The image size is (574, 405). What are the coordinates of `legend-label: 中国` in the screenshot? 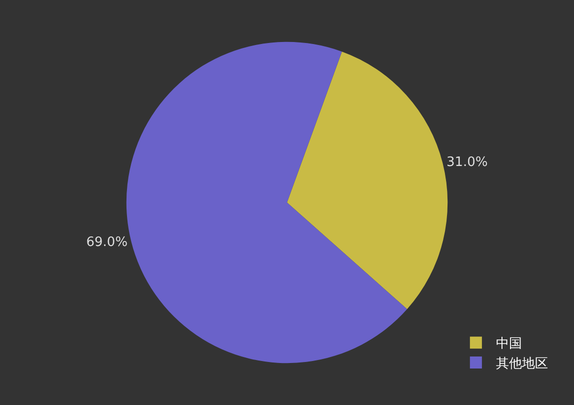 It's located at (509, 344).